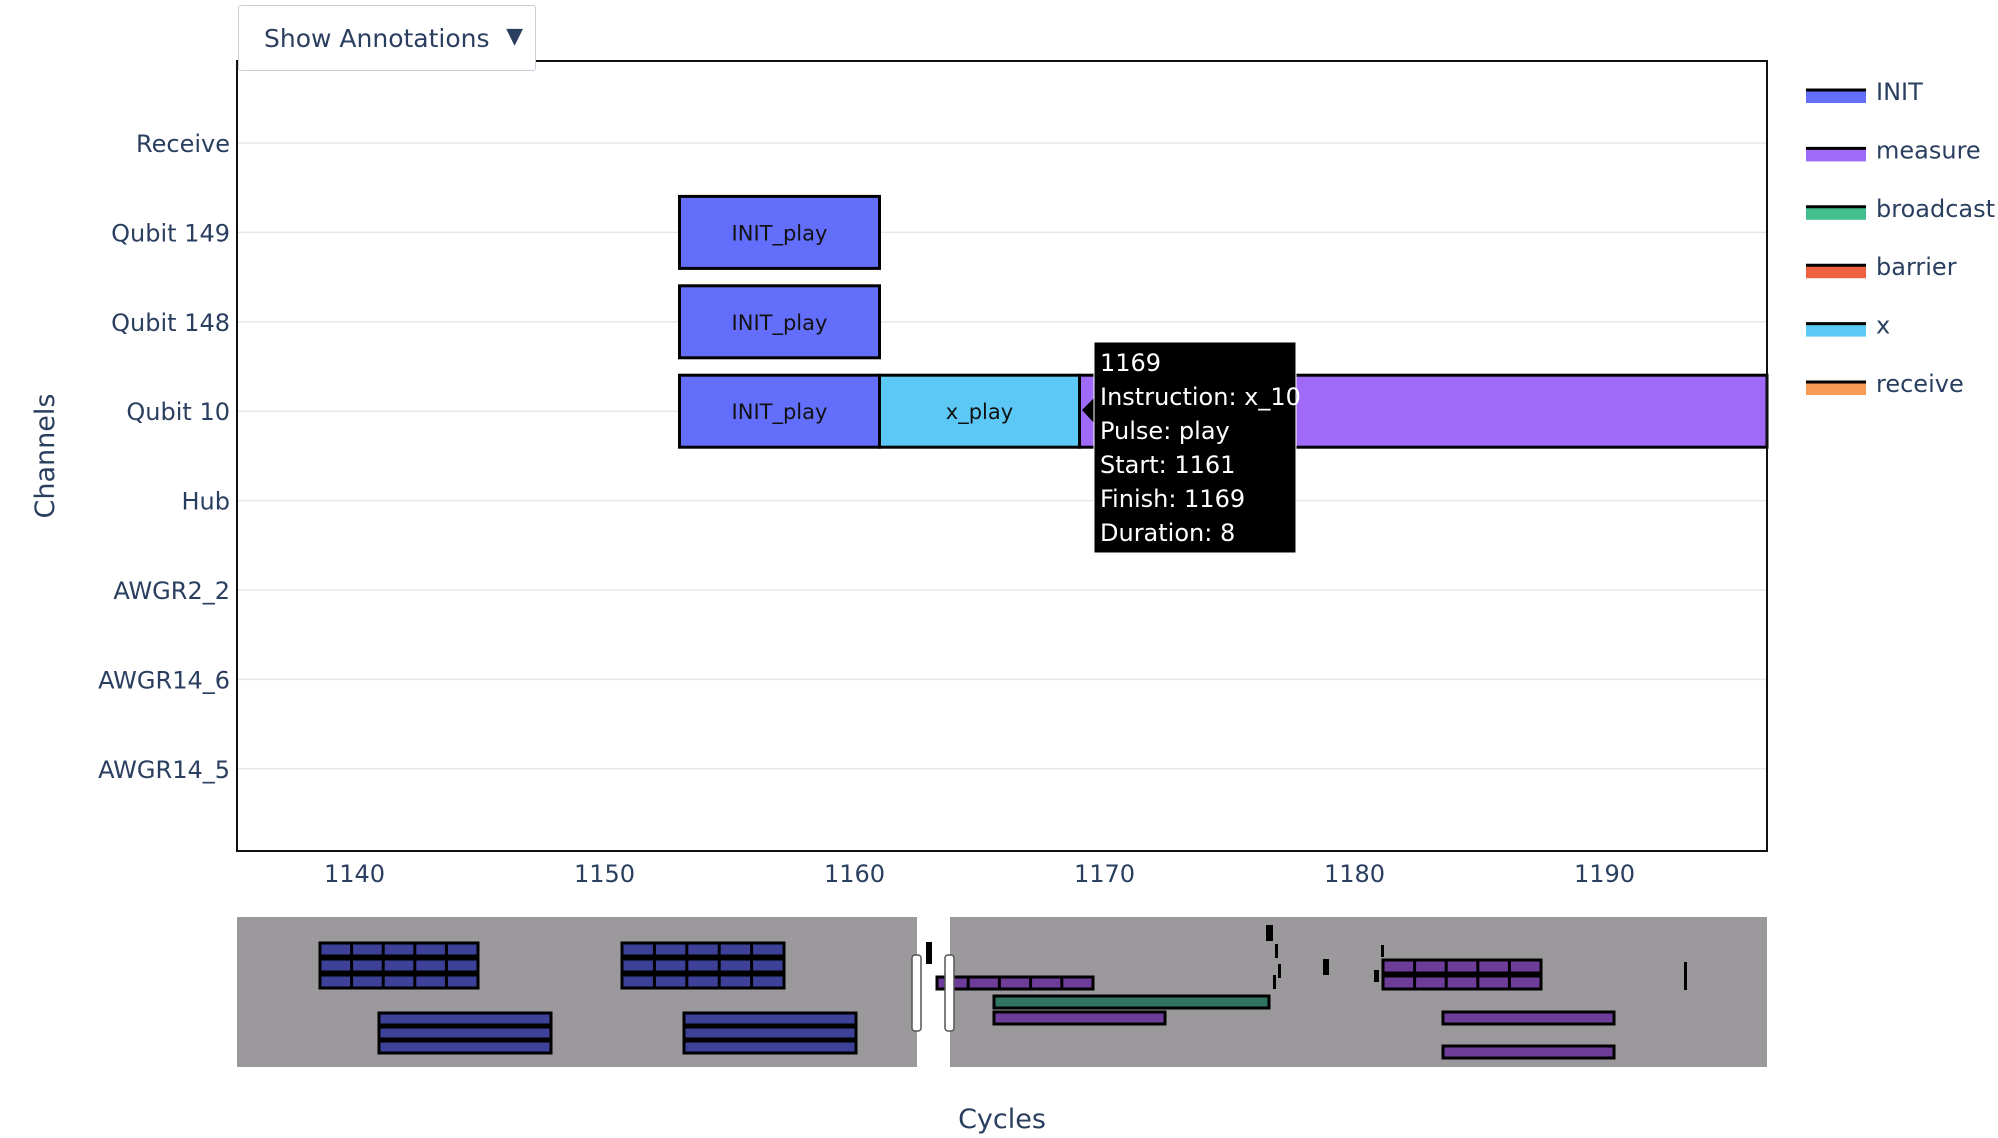 The width and height of the screenshot is (1998, 1138). Describe the element at coordinates (164, 770) in the screenshot. I see `channel-tick-label: AWGR14_5` at that location.